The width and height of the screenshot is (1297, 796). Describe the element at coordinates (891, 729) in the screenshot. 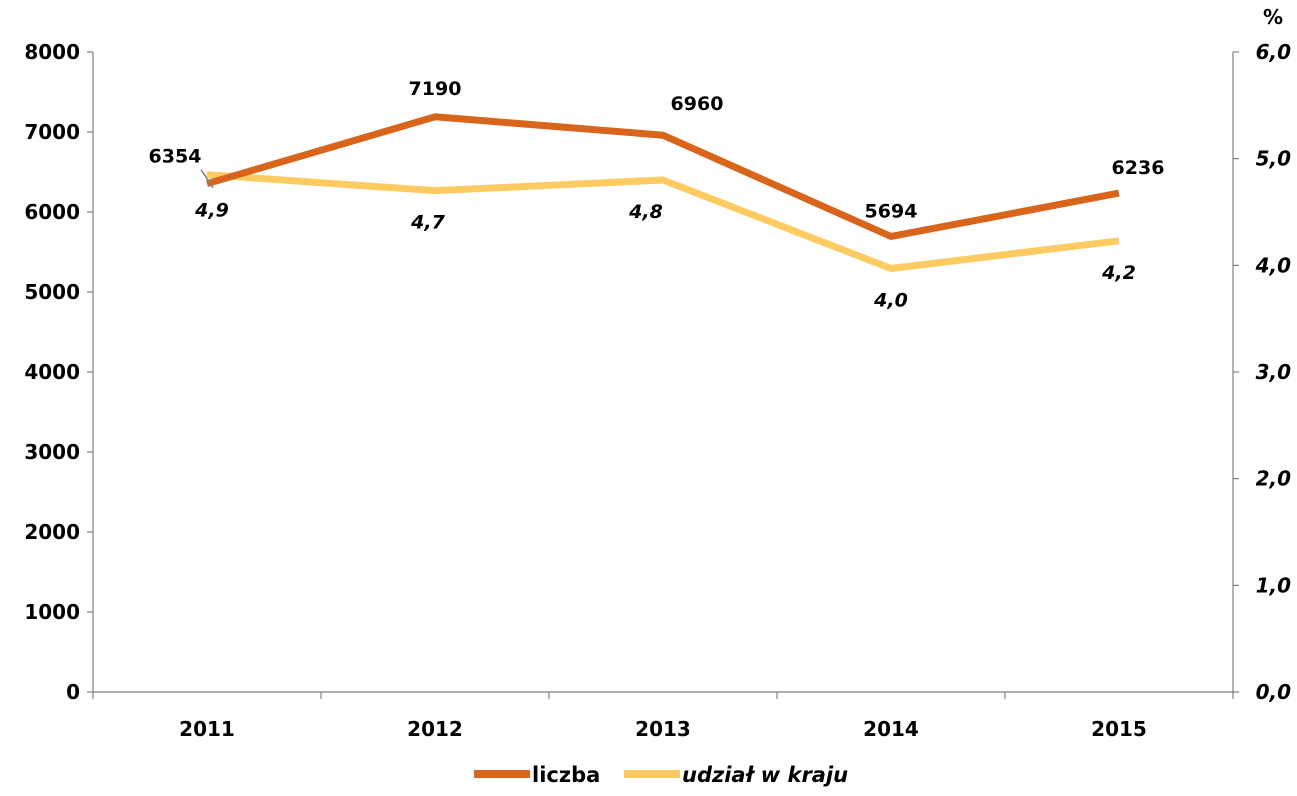

I see `x-tick-label: 2014` at that location.